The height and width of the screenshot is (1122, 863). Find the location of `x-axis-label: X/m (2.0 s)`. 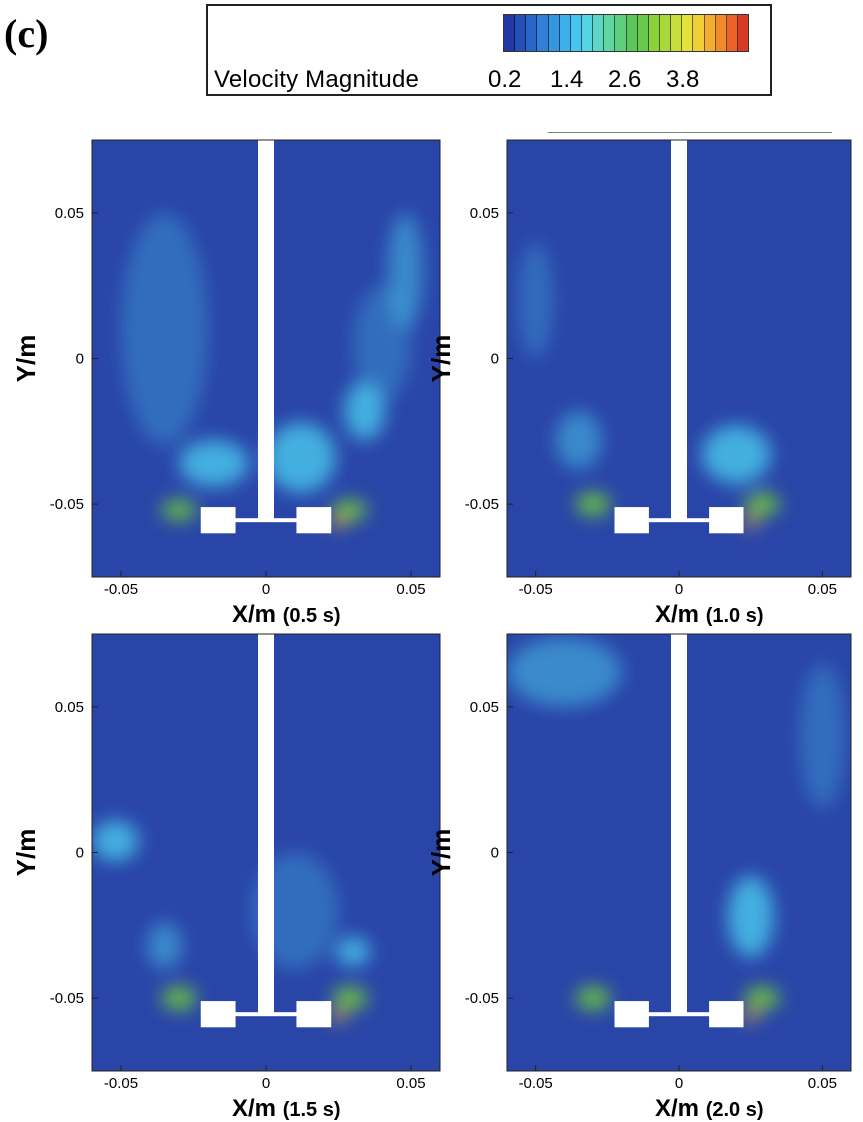

x-axis-label: X/m (2.0 s) is located at coordinates (709, 1108).